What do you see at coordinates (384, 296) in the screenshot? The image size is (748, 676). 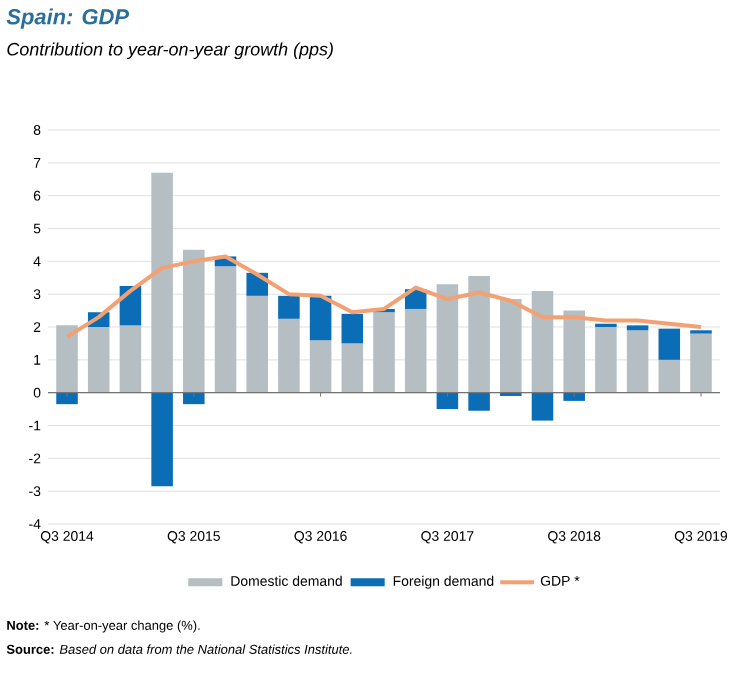 I see `line-series` at bounding box center [384, 296].